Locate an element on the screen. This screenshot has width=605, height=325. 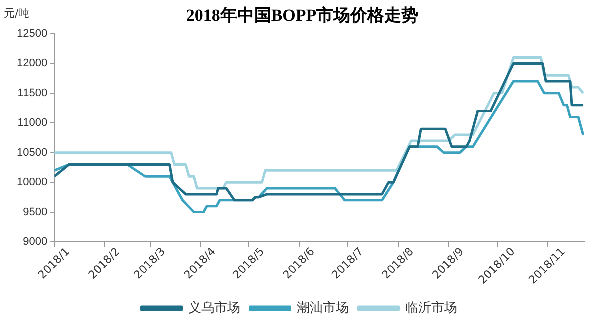
y-tick-label: 11000 is located at coordinates (33, 123).